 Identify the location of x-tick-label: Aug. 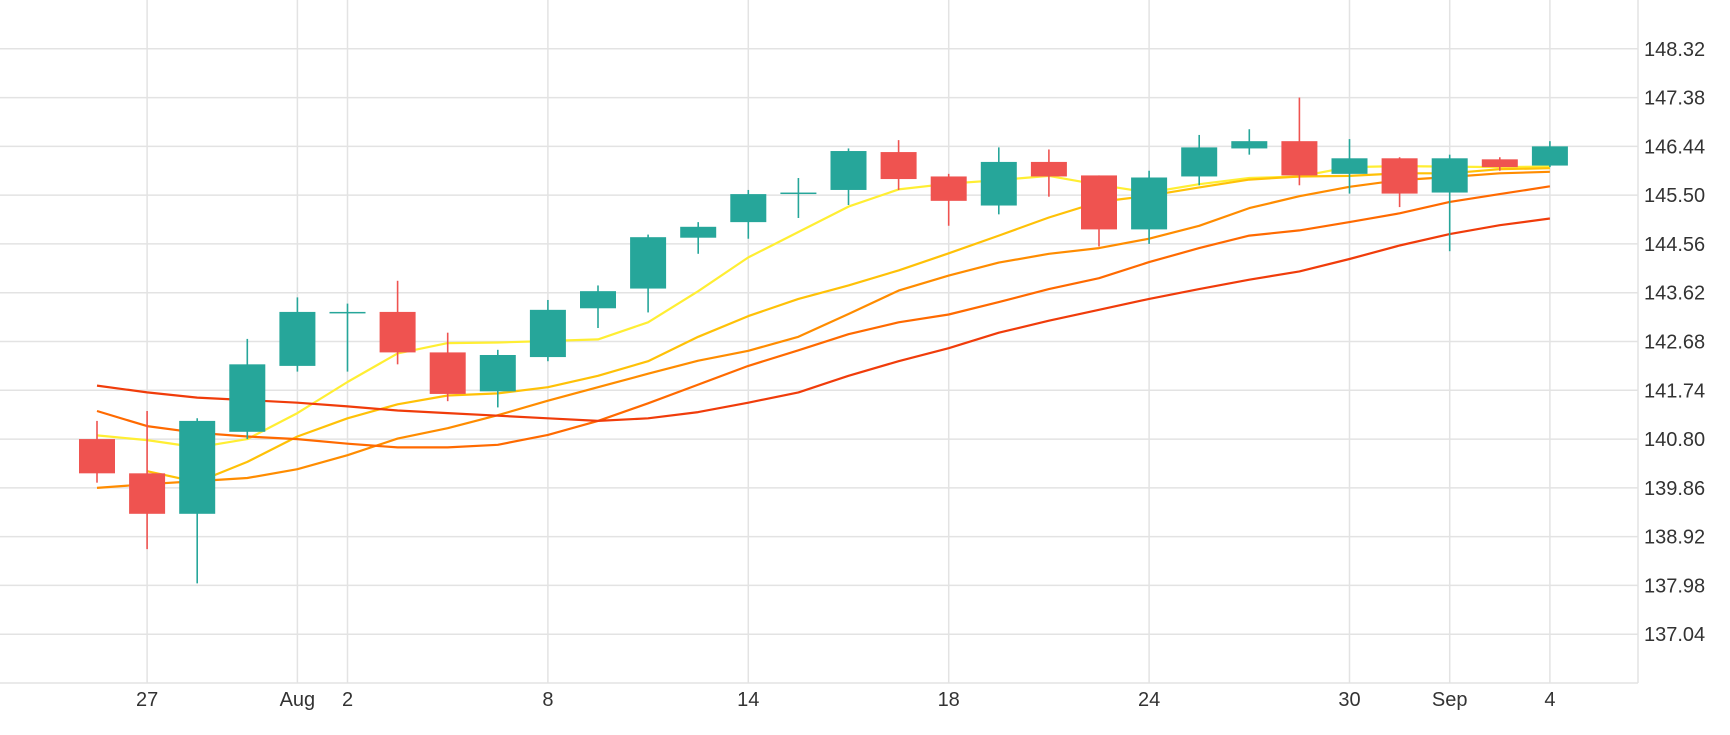
(298, 700).